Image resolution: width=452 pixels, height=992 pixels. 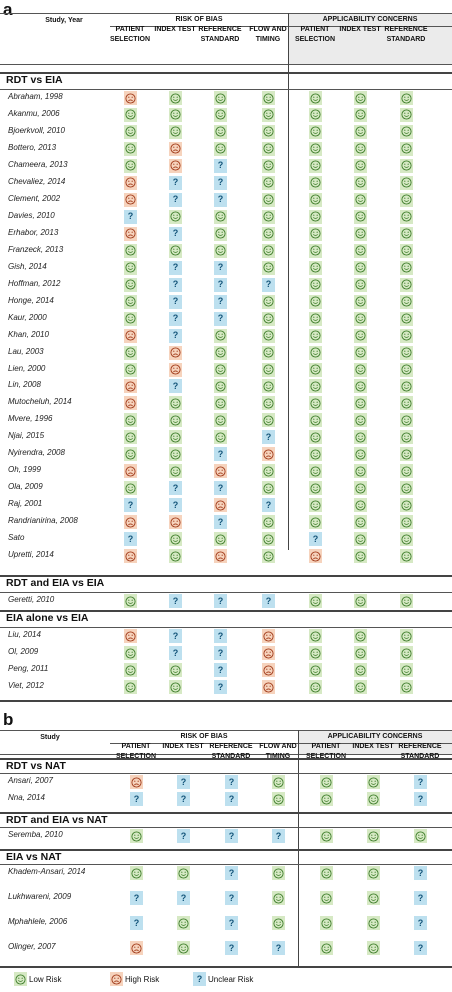 What do you see at coordinates (226, 13) in the screenshot?
I see `panel-a-top-rule` at bounding box center [226, 13].